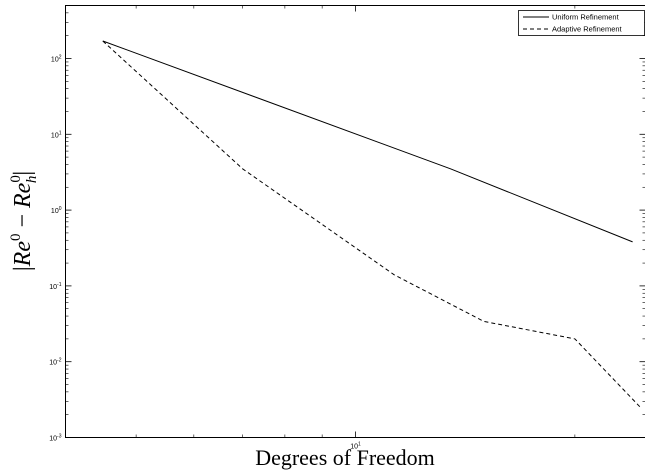 The image size is (645, 470). I want to click on legend-label-adaptive: Adaptive Refinement, so click(587, 29).